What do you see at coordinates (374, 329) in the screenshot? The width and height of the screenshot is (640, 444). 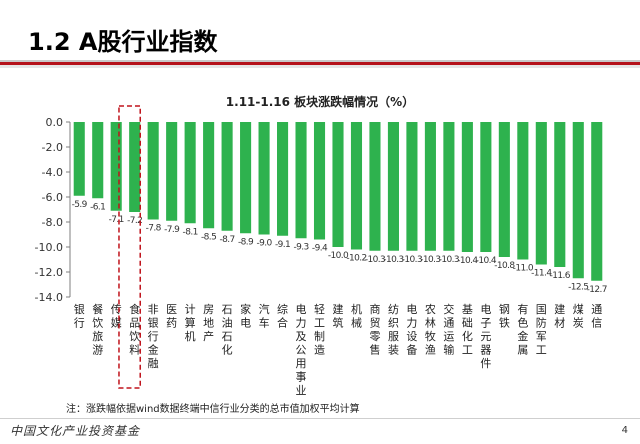 I see `x-tick-label: 商贸零售` at bounding box center [374, 329].